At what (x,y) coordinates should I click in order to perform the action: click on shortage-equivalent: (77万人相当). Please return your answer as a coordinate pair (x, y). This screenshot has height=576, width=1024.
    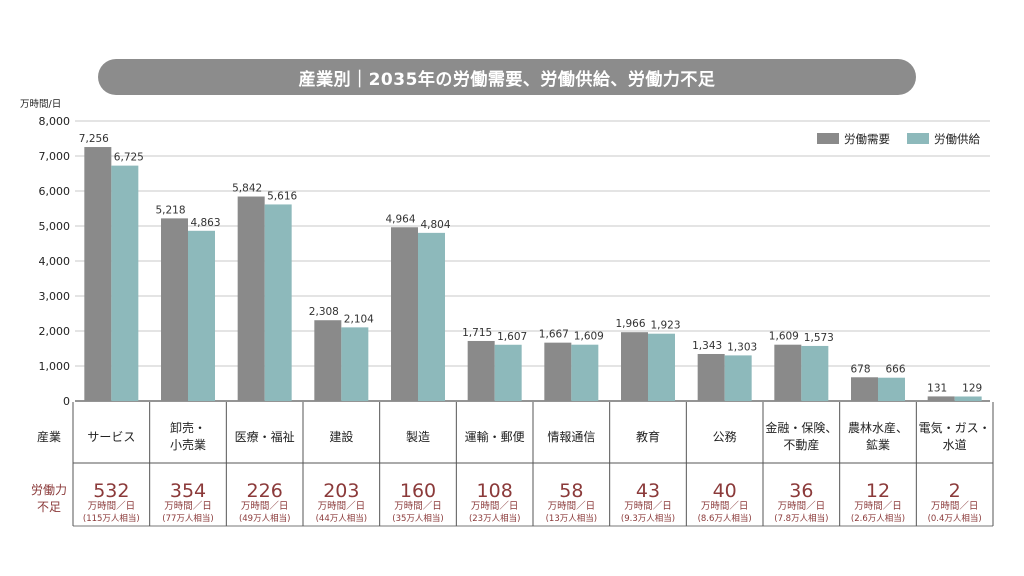
    Looking at the image, I should click on (187, 518).